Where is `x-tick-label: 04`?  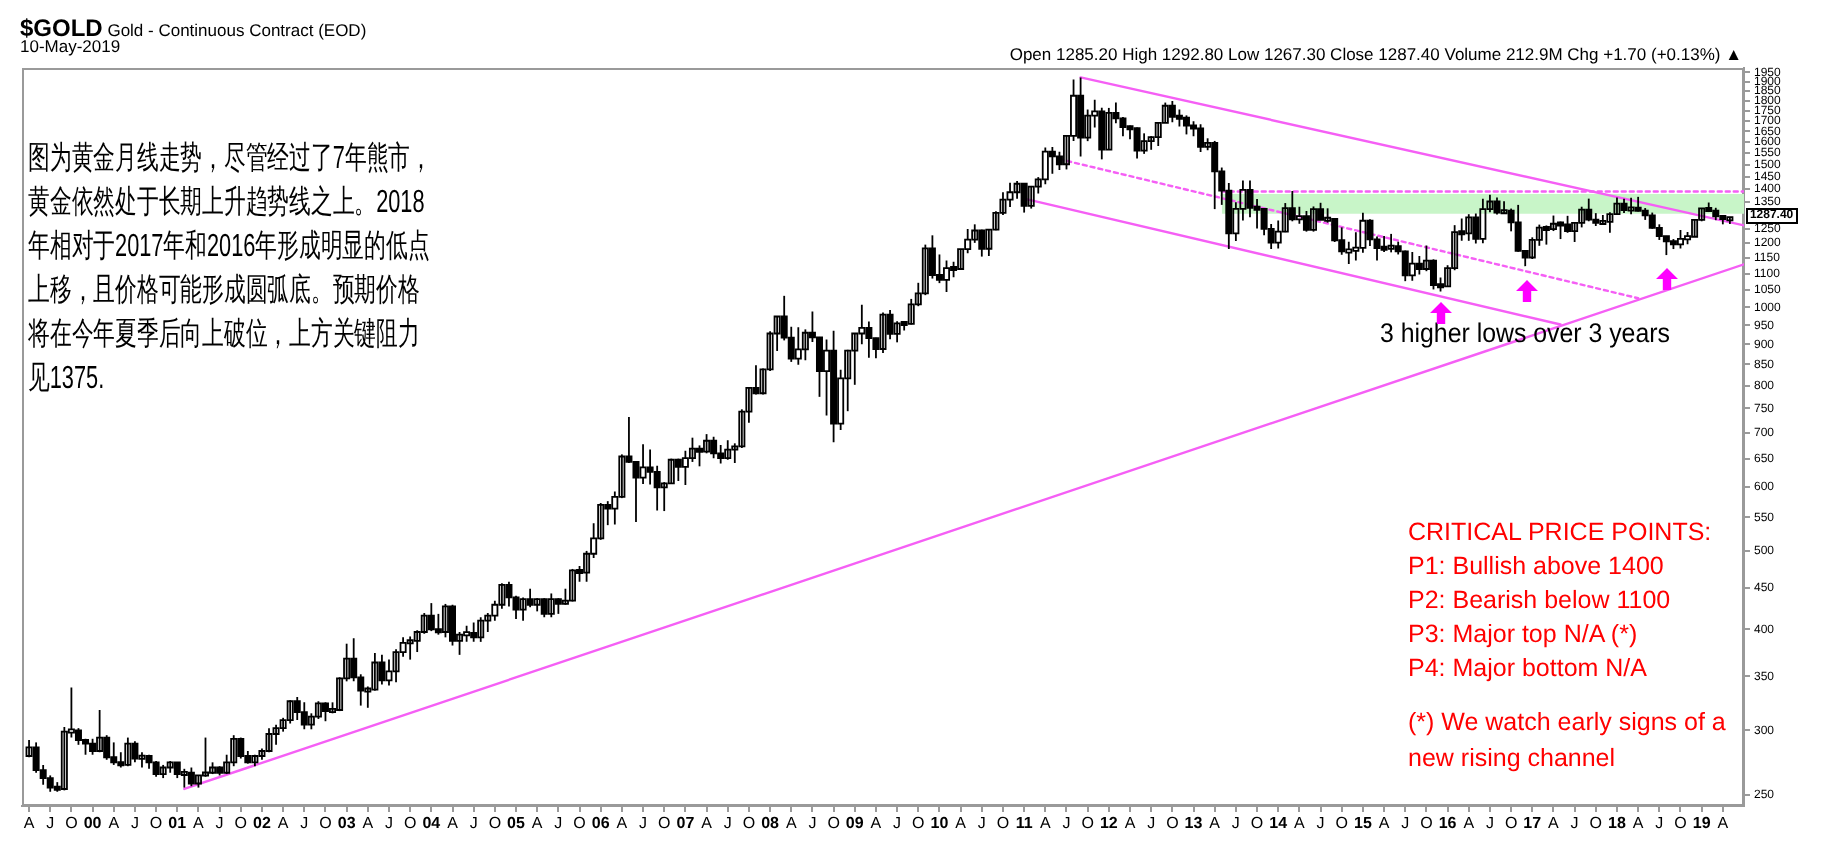 x-tick-label: 04 is located at coordinates (432, 823).